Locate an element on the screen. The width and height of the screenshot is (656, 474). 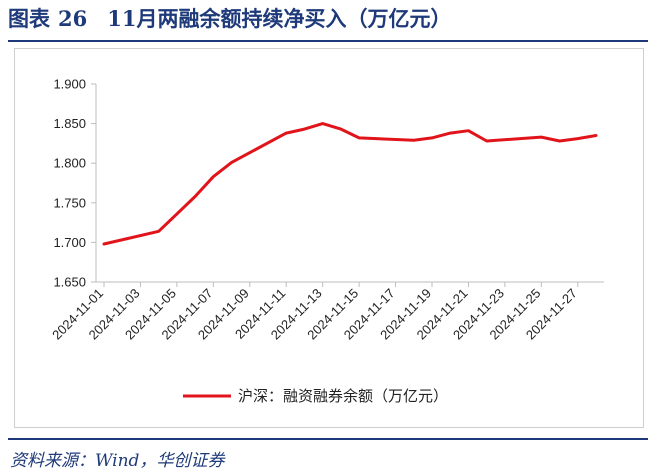
y-tick-label: 1.900 is located at coordinates (69, 84).